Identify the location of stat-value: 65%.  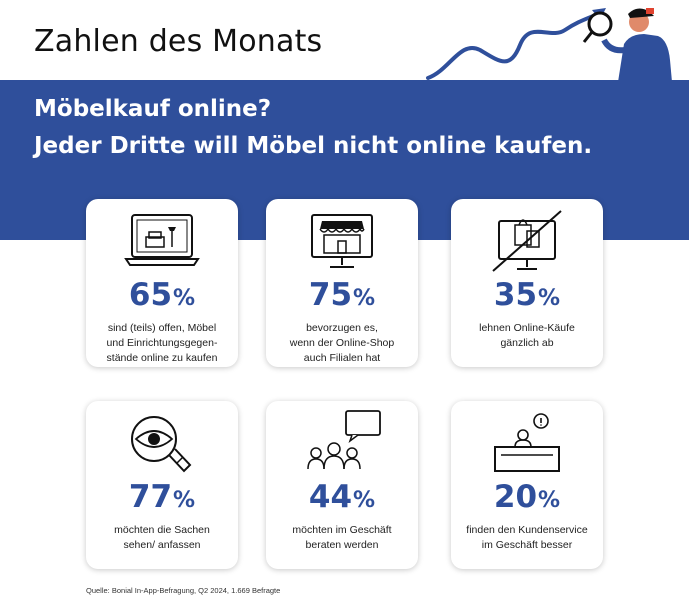
(162, 295).